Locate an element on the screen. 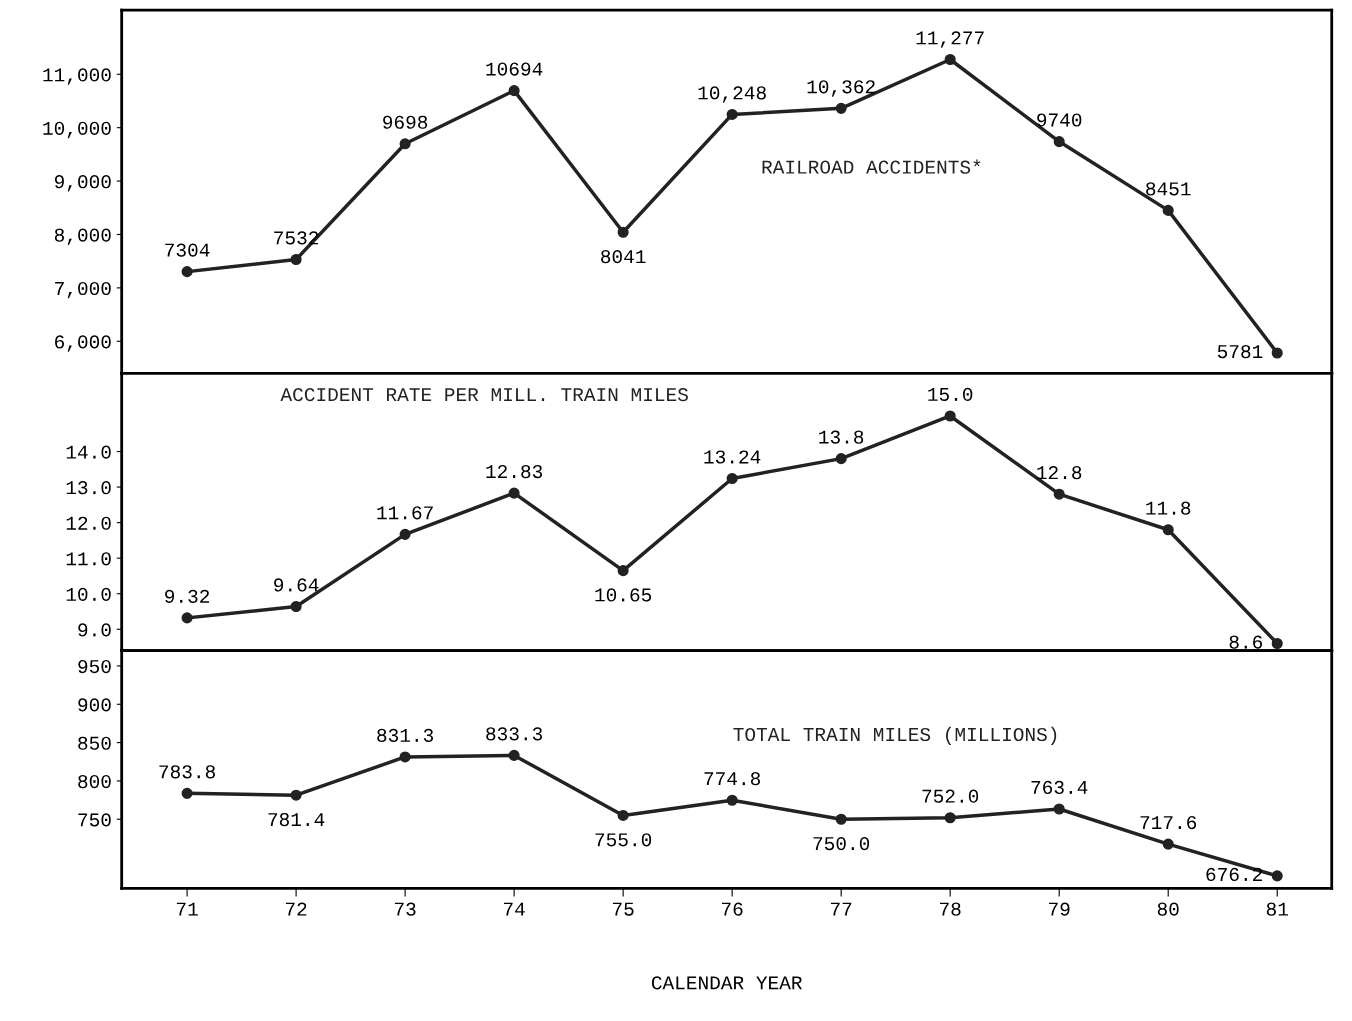 The width and height of the screenshot is (1352, 1021). data-label: 13.24 is located at coordinates (732, 457).